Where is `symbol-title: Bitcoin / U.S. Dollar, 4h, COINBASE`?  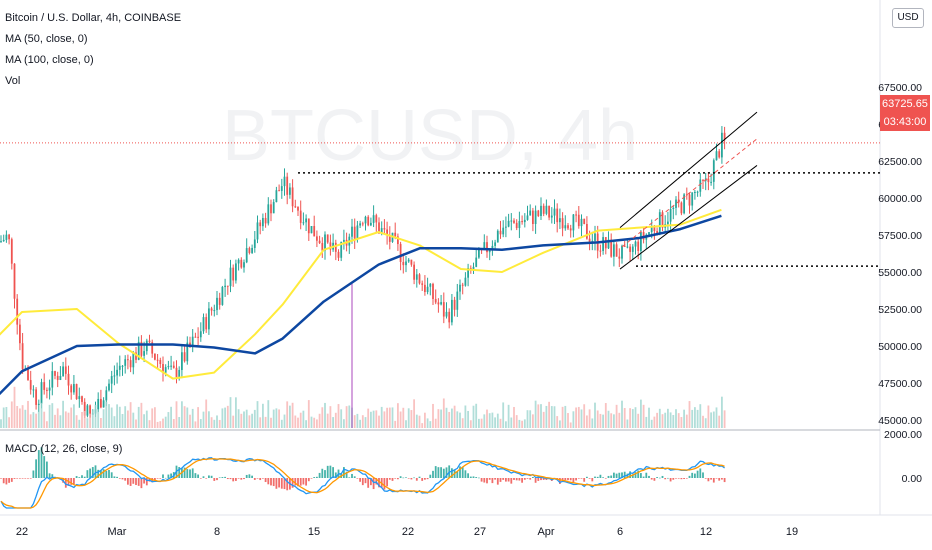
symbol-title: Bitcoin / U.S. Dollar, 4h, COINBASE is located at coordinates (93, 18).